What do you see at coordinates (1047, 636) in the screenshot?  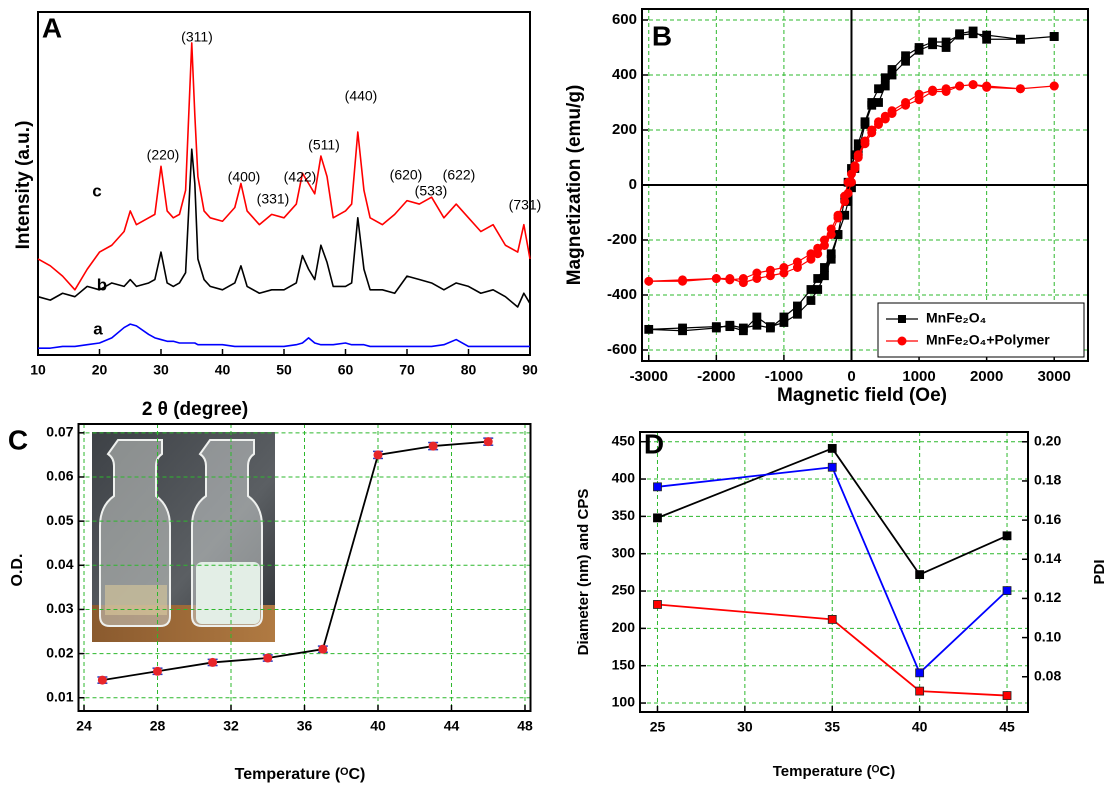 I see `y2-tick-label: 0.10` at bounding box center [1047, 636].